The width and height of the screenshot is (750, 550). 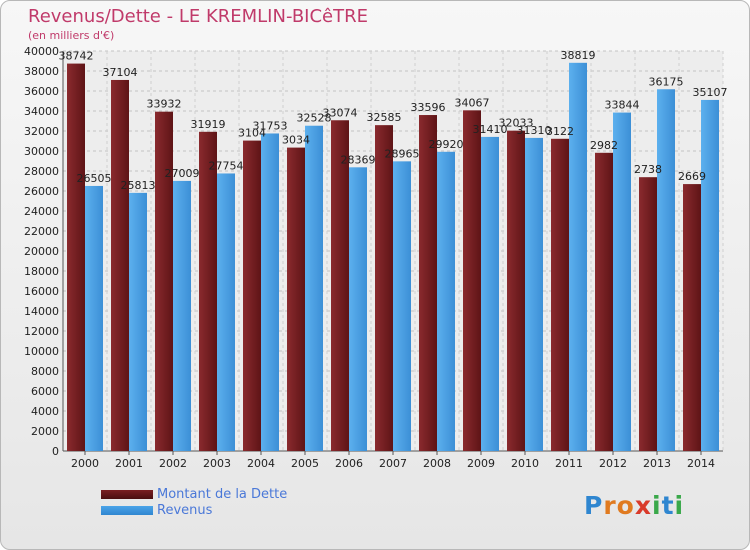 What do you see at coordinates (41, 131) in the screenshot?
I see `y-tick-label: 32000` at bounding box center [41, 131].